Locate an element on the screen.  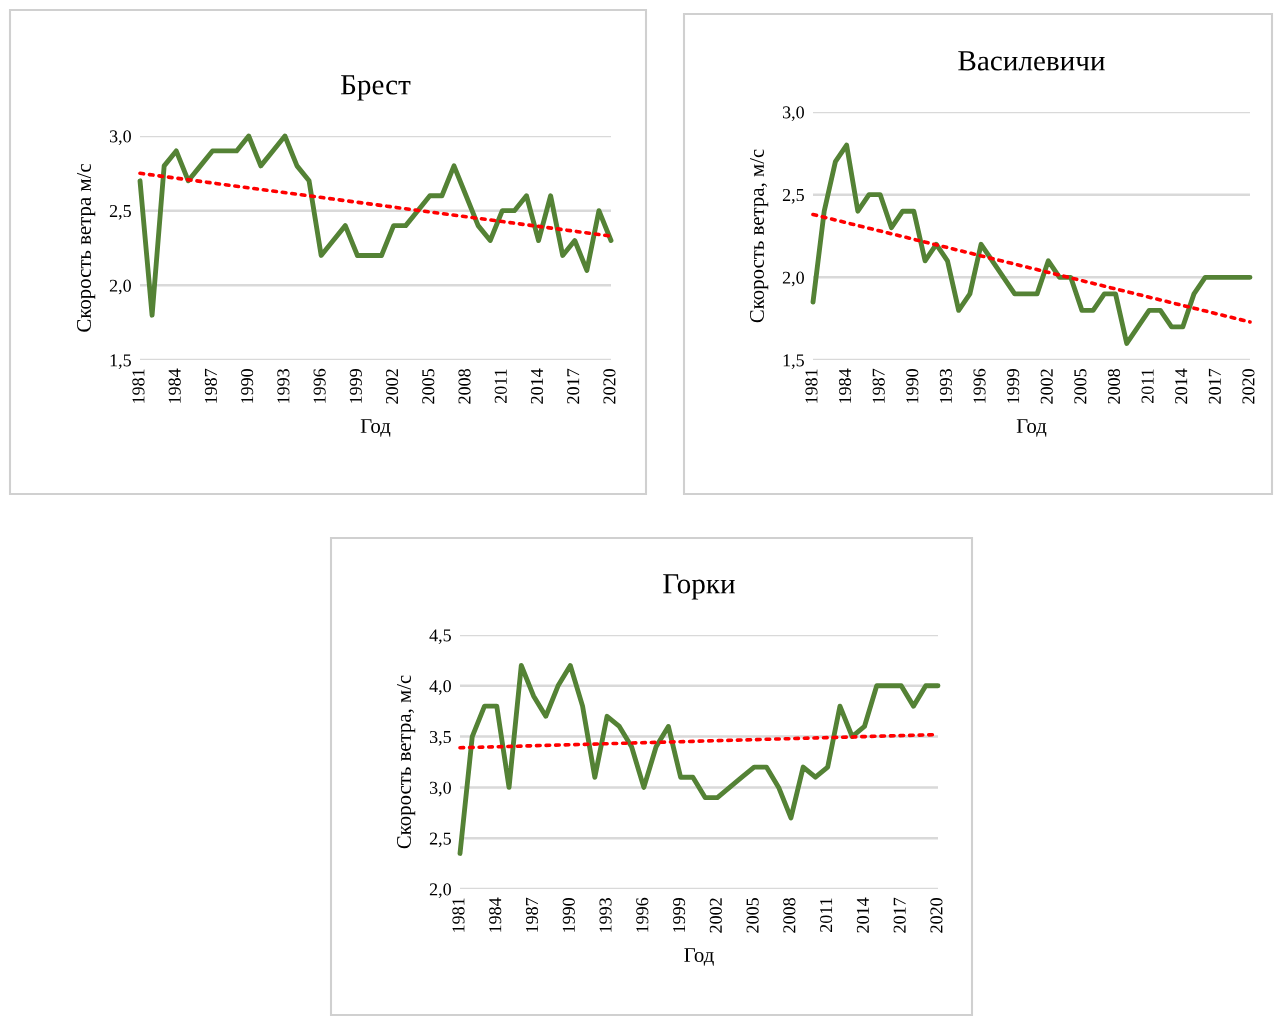
y-tick-label: 3,5 is located at coordinates (440, 738).